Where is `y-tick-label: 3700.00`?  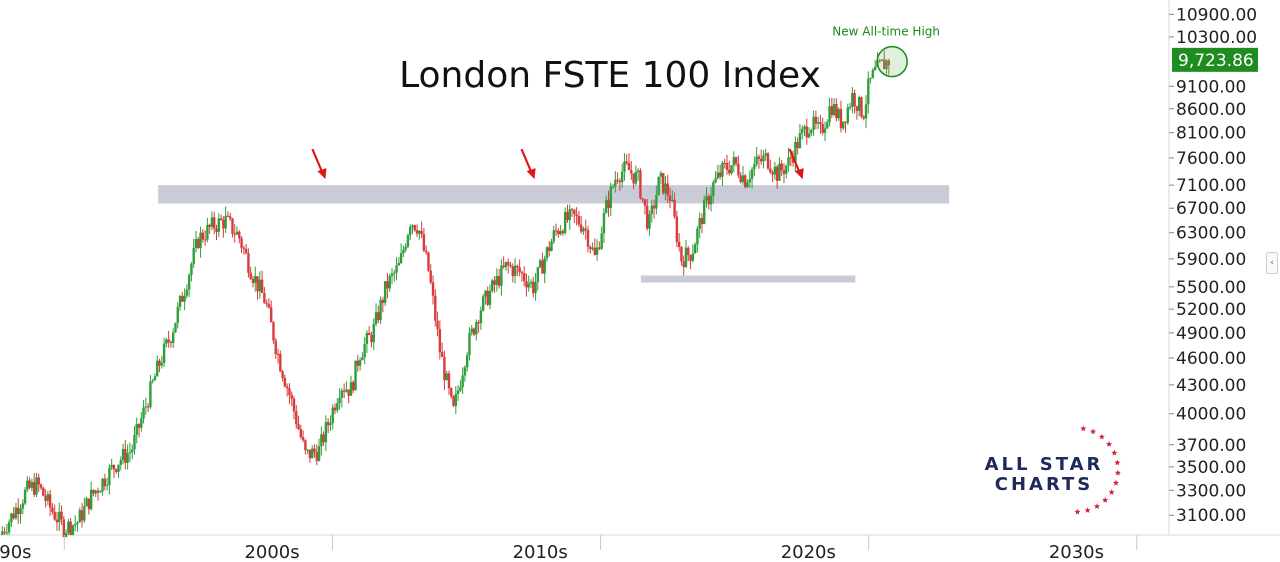 y-tick-label: 3700.00 is located at coordinates (1211, 446).